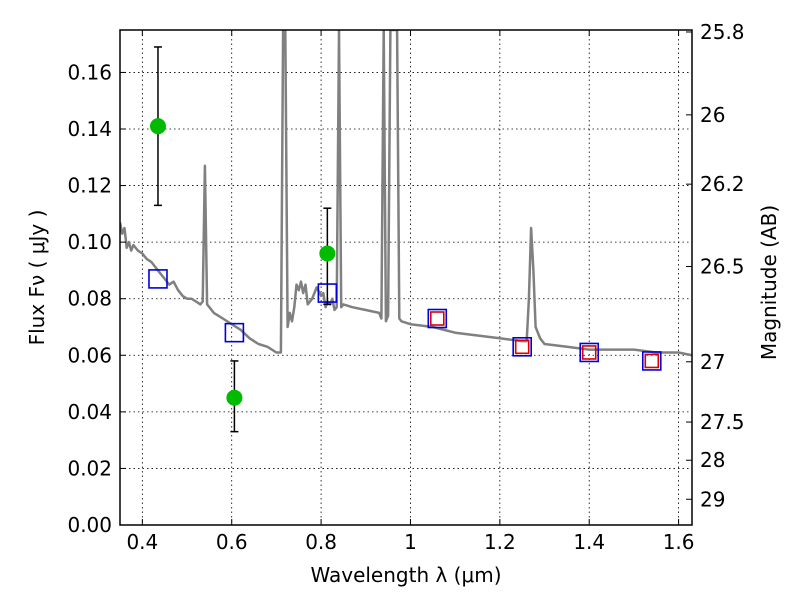  What do you see at coordinates (500, 542) in the screenshot?
I see `x-tick-label: 1.2` at bounding box center [500, 542].